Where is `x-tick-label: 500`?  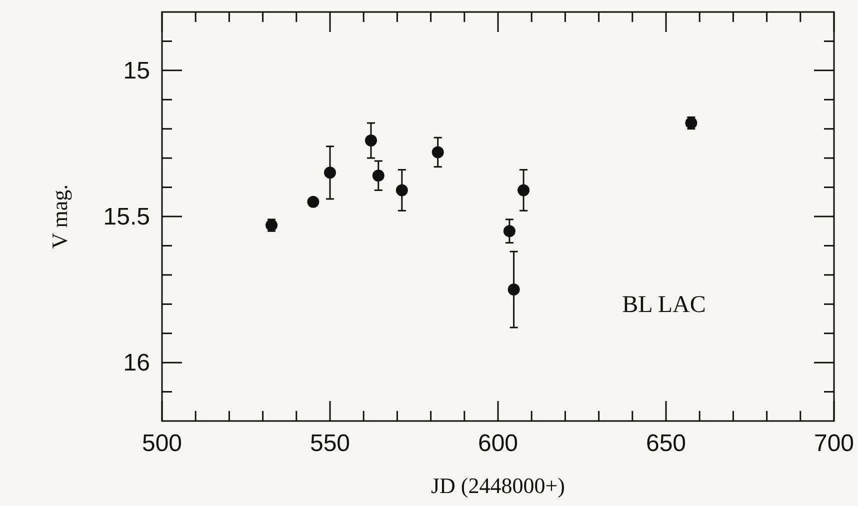
x-tick-label: 500 is located at coordinates (162, 443).